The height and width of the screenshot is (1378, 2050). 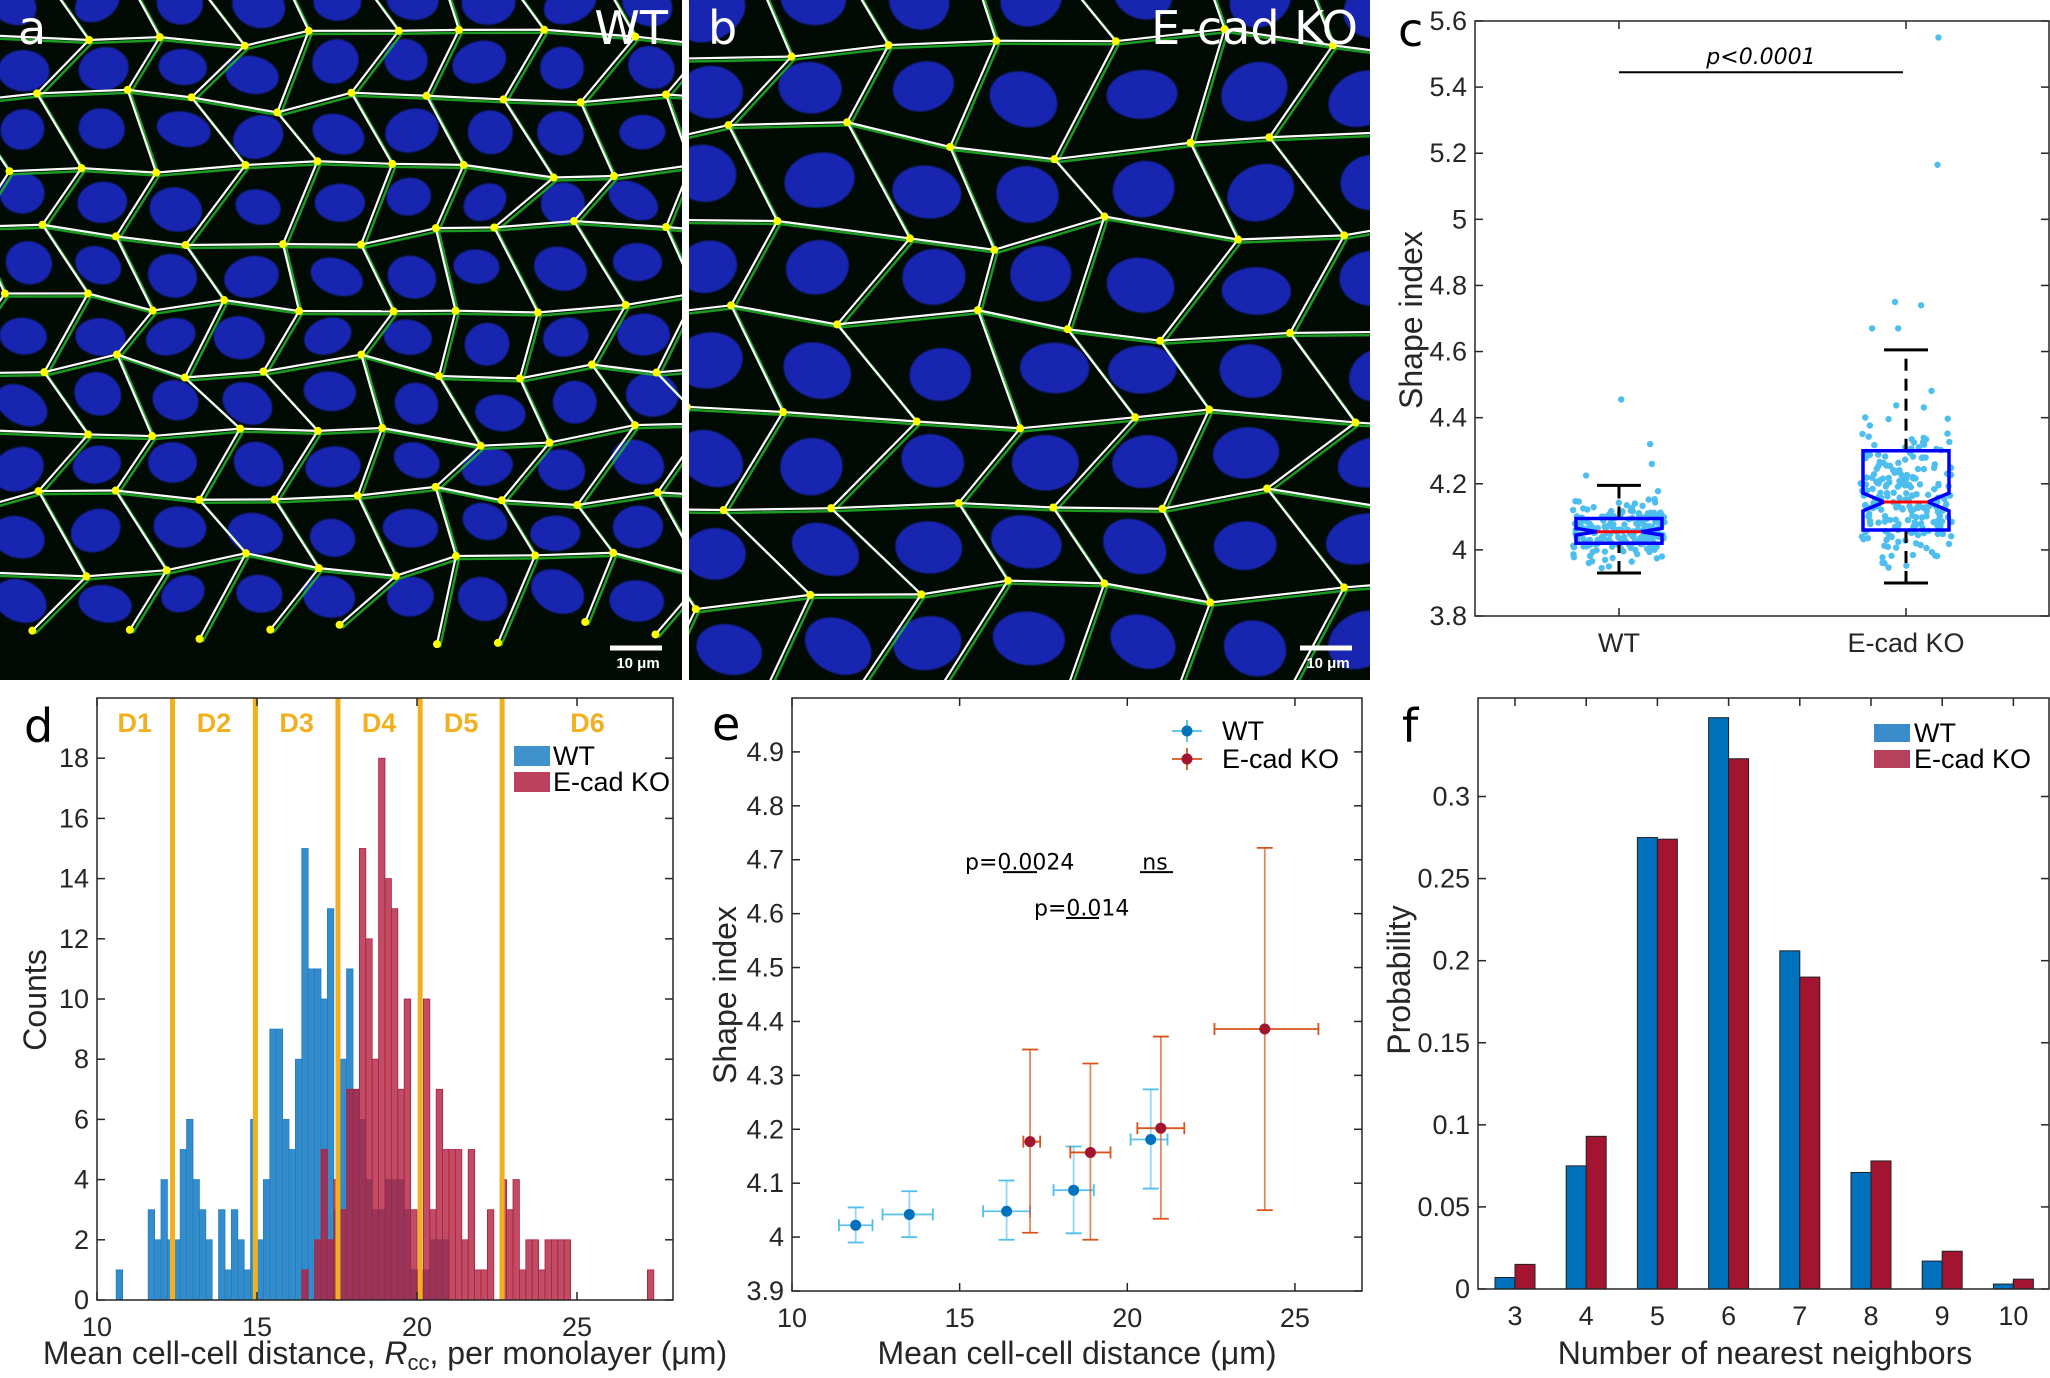 I want to click on outlier-point, so click(x=1650, y=444).